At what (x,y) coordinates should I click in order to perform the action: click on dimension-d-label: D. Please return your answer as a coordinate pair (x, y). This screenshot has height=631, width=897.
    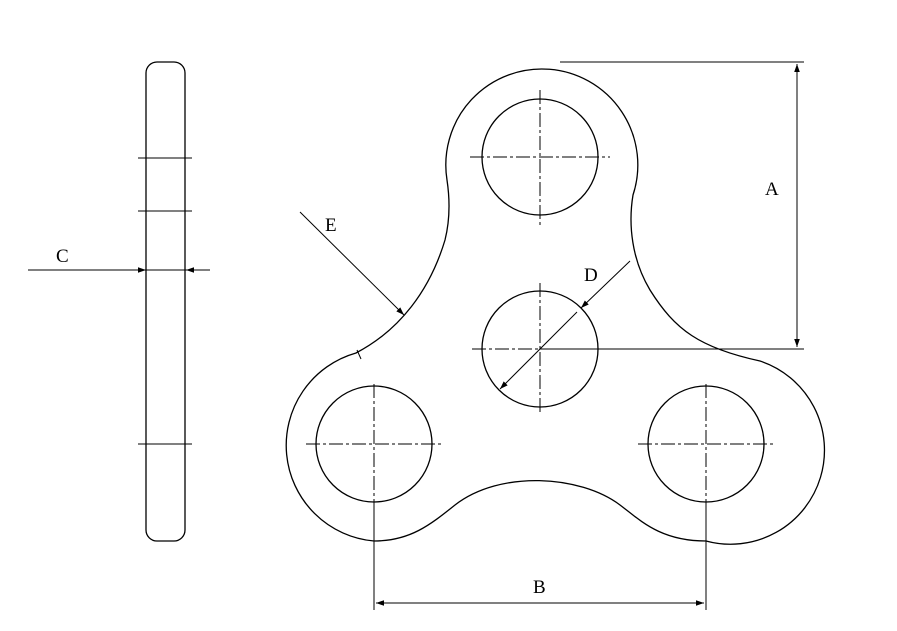
    Looking at the image, I should click on (591, 275).